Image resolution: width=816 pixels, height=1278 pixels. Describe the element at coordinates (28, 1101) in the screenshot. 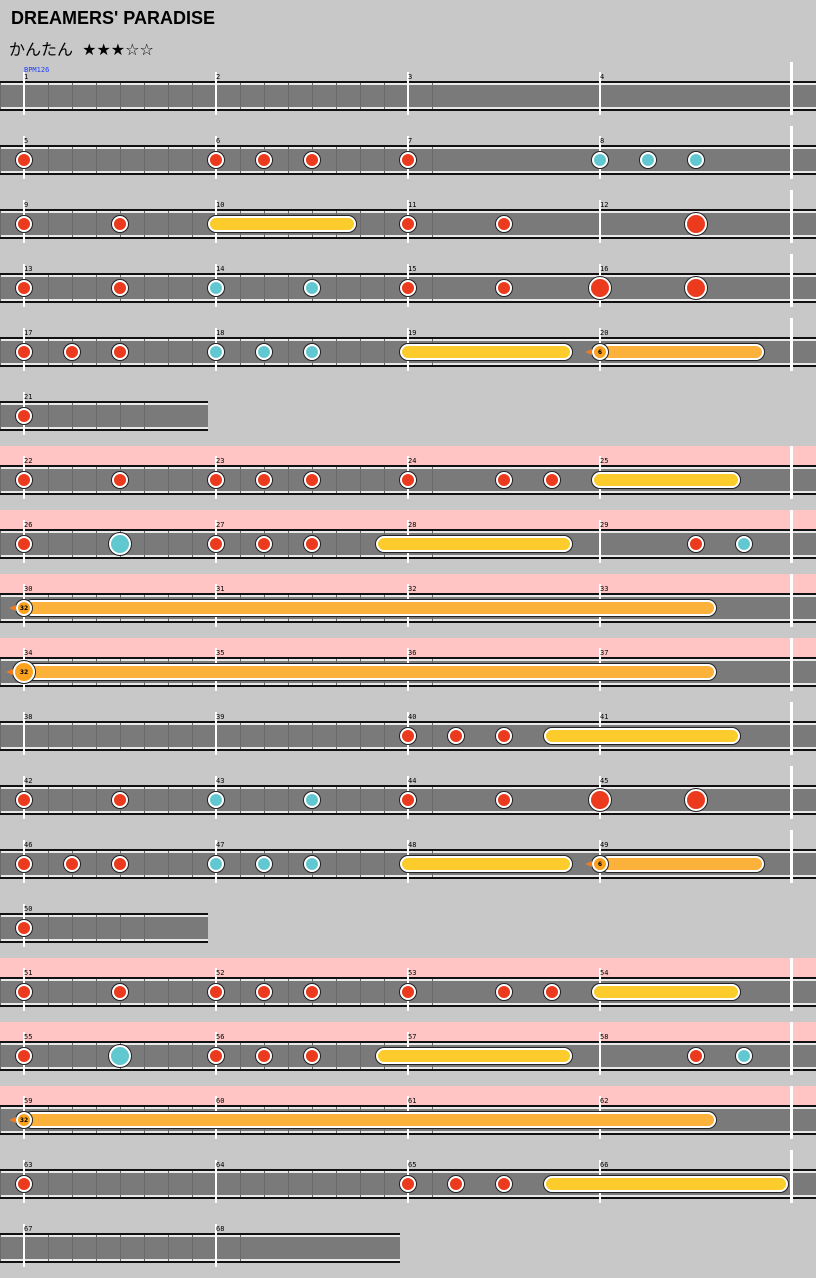

I see `measure-number: 59` at that location.